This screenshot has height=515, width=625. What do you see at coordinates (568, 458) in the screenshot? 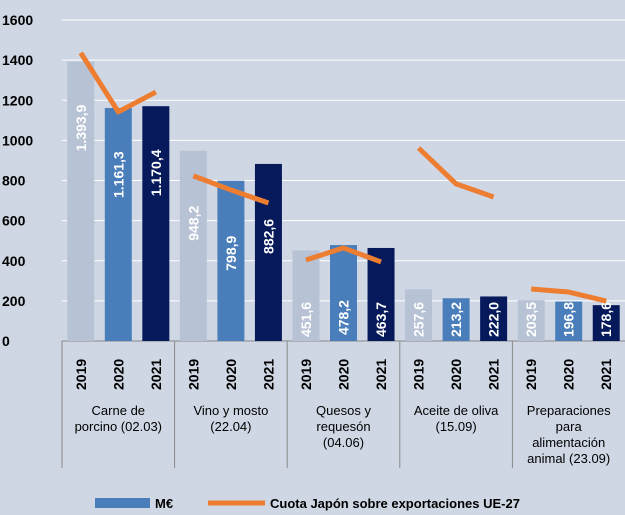
I see `category-label: animal (23.09)` at bounding box center [568, 458].